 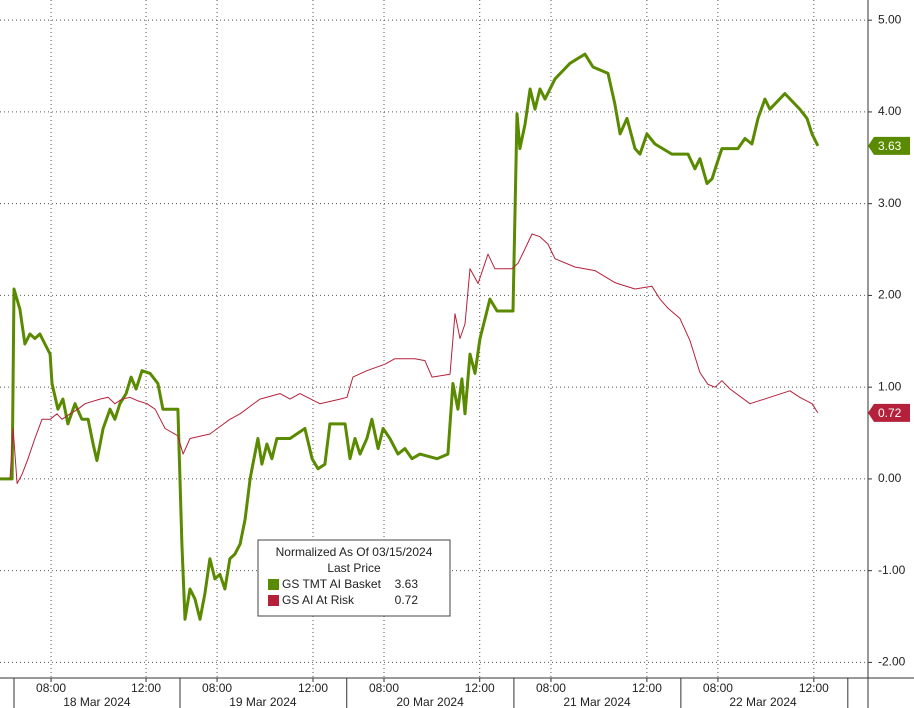 What do you see at coordinates (430, 701) in the screenshot?
I see `date-label: 20 Mar 2024` at bounding box center [430, 701].